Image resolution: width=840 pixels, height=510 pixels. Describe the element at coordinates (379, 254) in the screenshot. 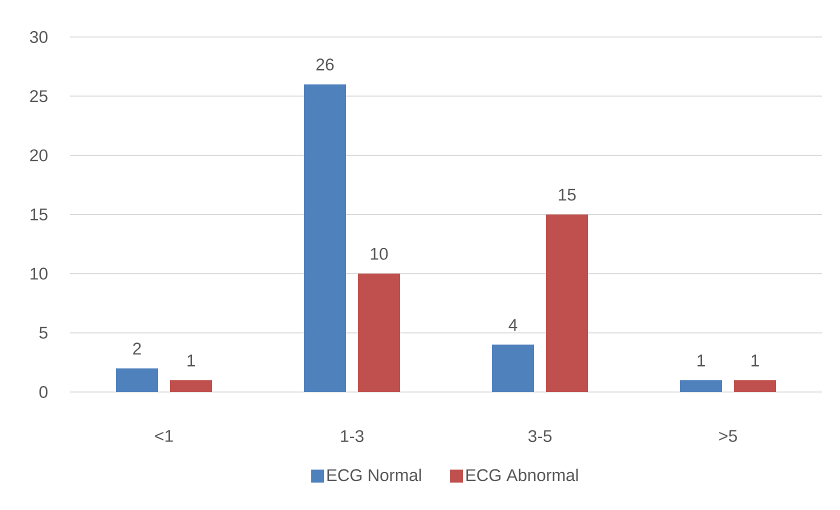

I see `data-label: 10` at that location.